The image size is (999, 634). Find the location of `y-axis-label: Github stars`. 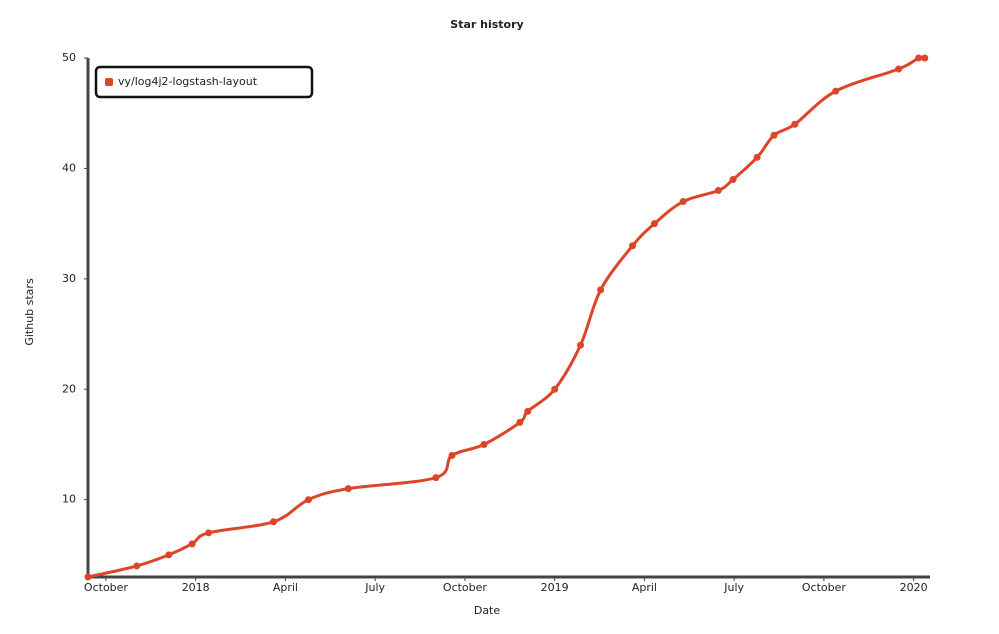

y-axis-label: Github stars is located at coordinates (29, 312).